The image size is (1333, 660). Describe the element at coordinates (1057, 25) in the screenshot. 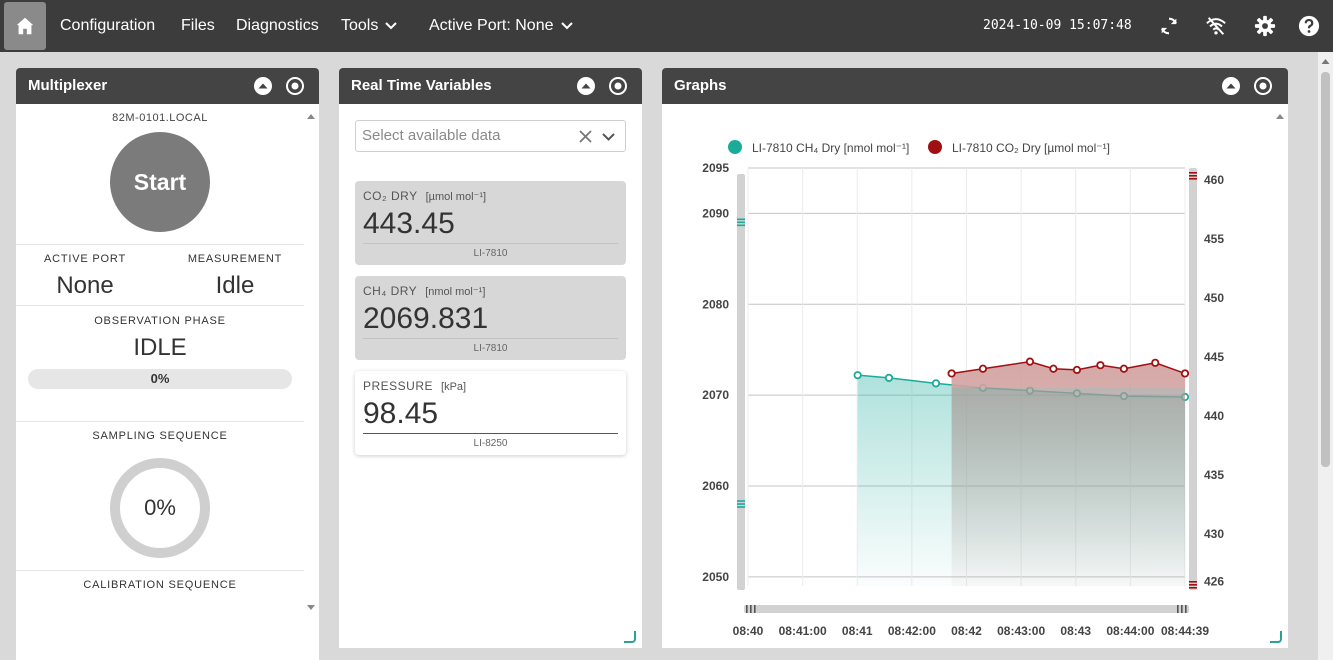

I see `datetime-display: 2024-10-09 15:07:48` at that location.